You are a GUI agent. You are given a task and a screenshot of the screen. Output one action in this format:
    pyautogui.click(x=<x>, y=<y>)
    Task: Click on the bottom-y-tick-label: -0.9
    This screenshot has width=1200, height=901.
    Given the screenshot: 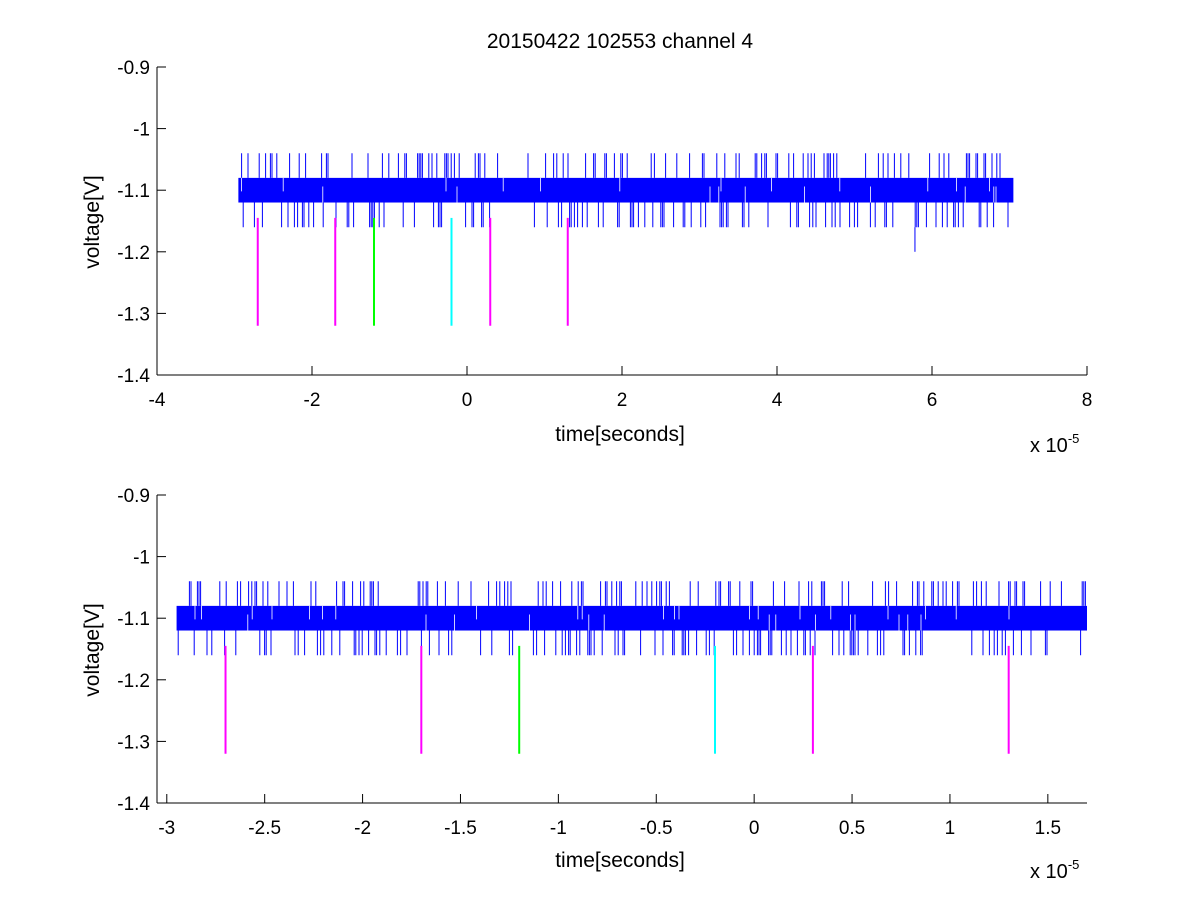 What is the action you would take?
    pyautogui.click(x=133, y=496)
    